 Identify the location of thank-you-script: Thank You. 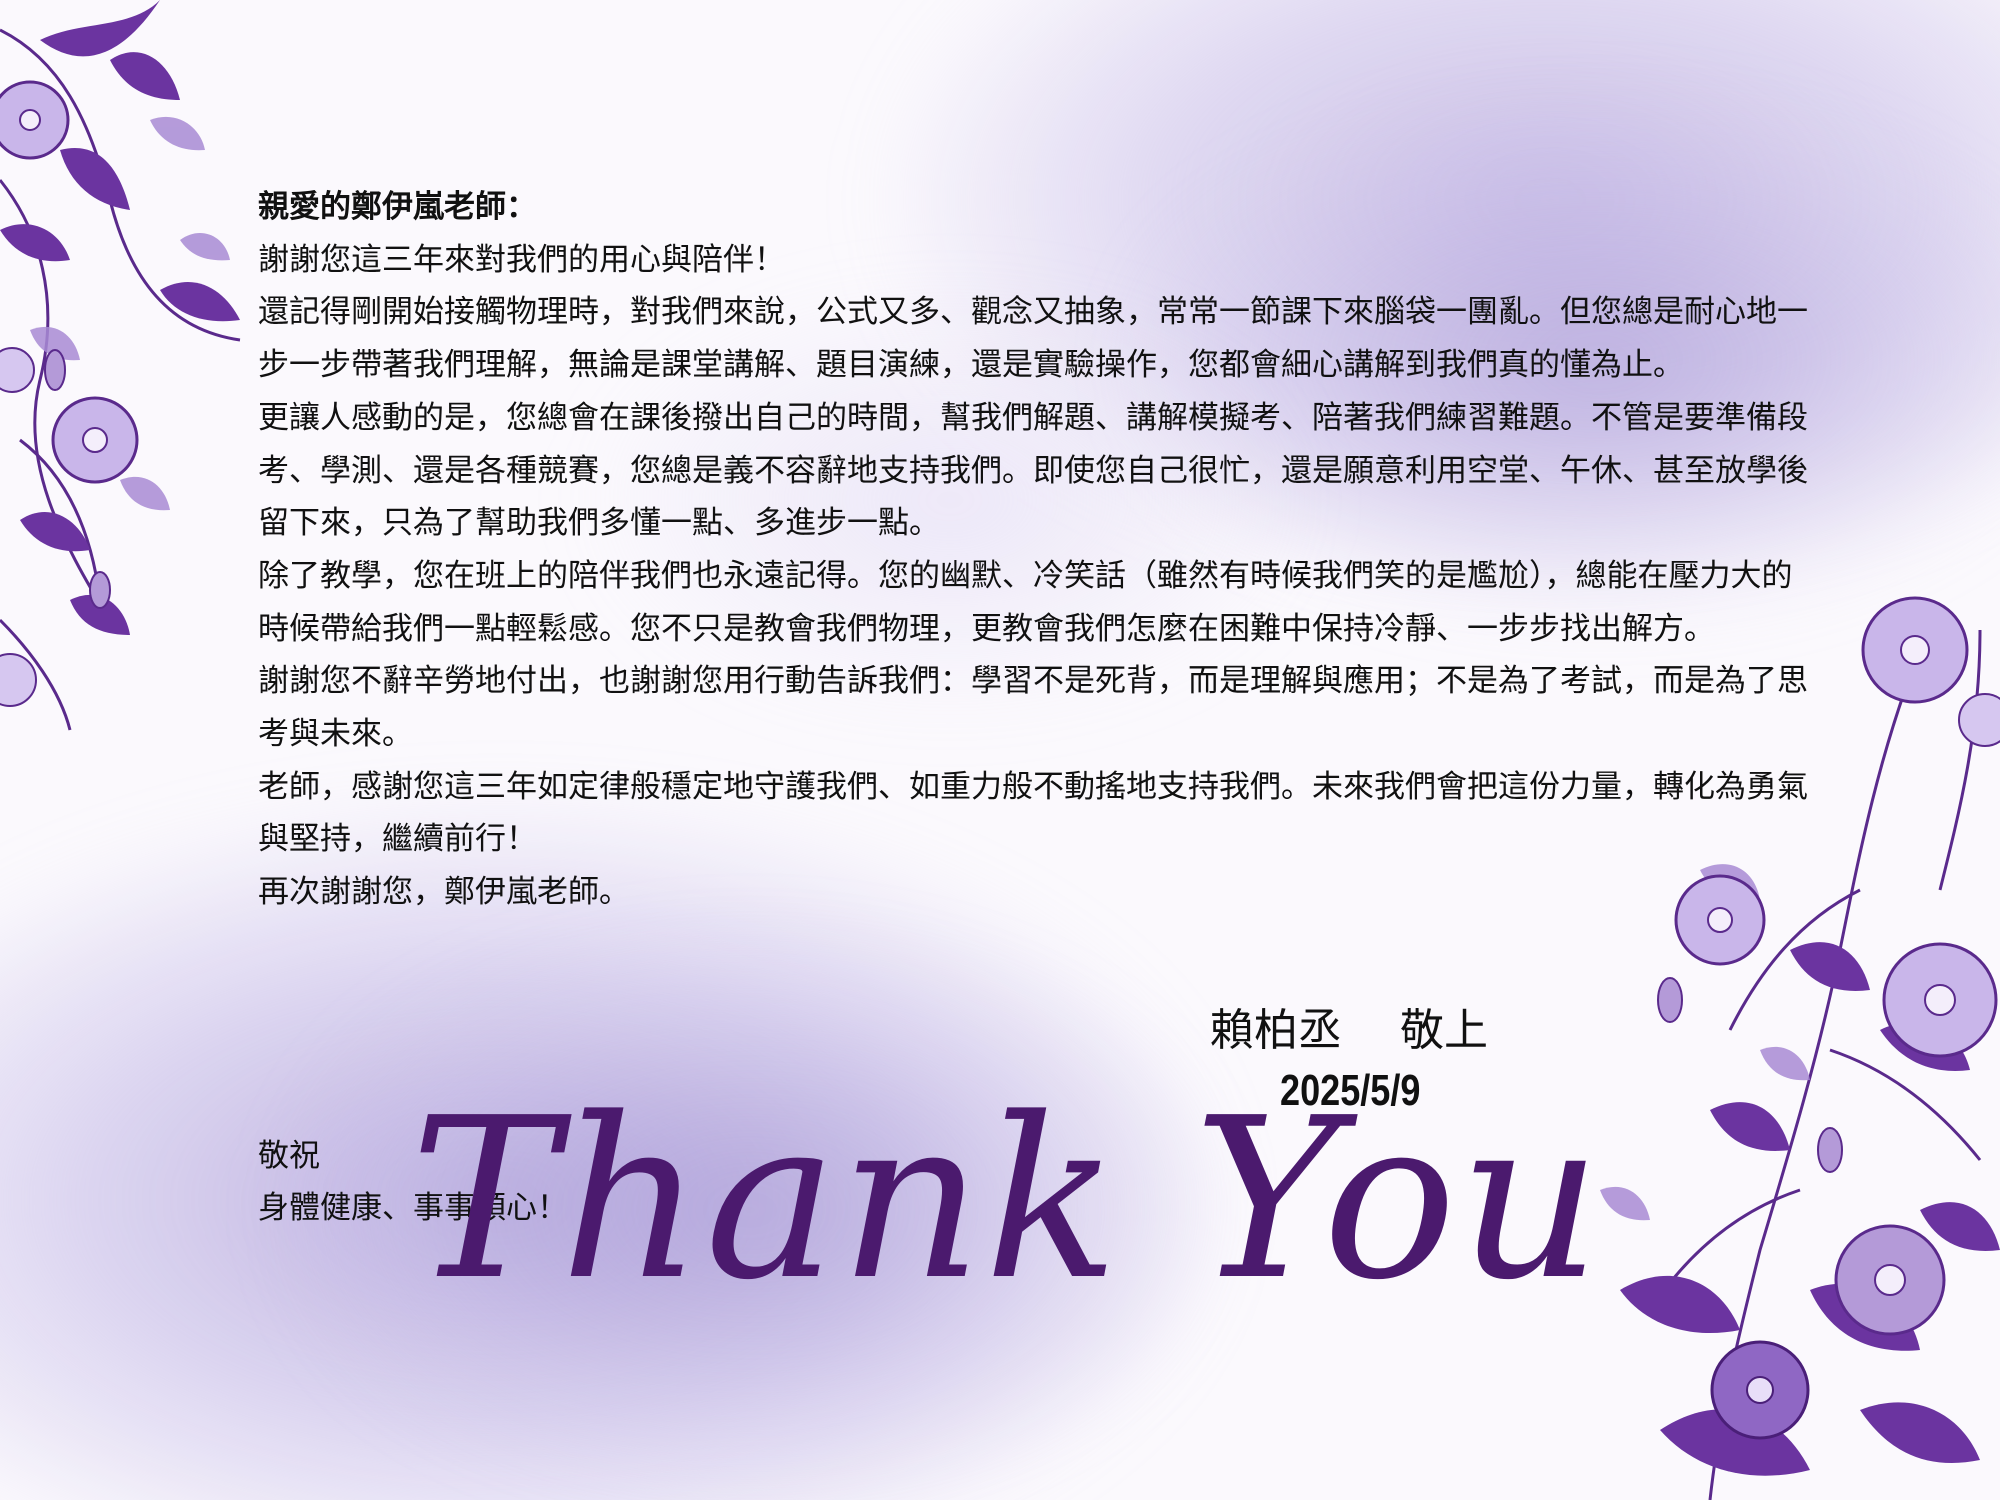
(1007, 1200).